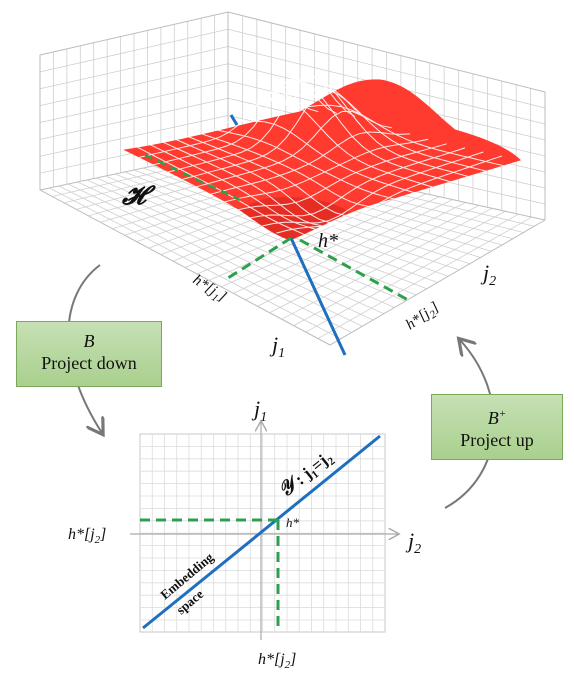  What do you see at coordinates (497, 440) in the screenshot?
I see `project-up-label: Project up` at bounding box center [497, 440].